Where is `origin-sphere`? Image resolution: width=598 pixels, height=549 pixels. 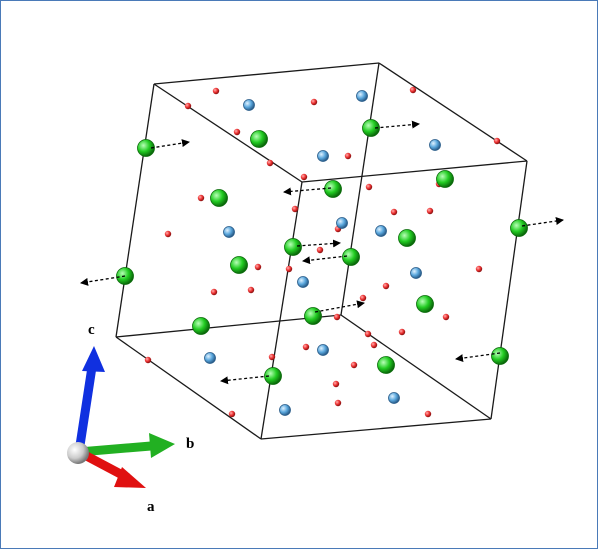
origin-sphere is located at coordinates (78, 453).